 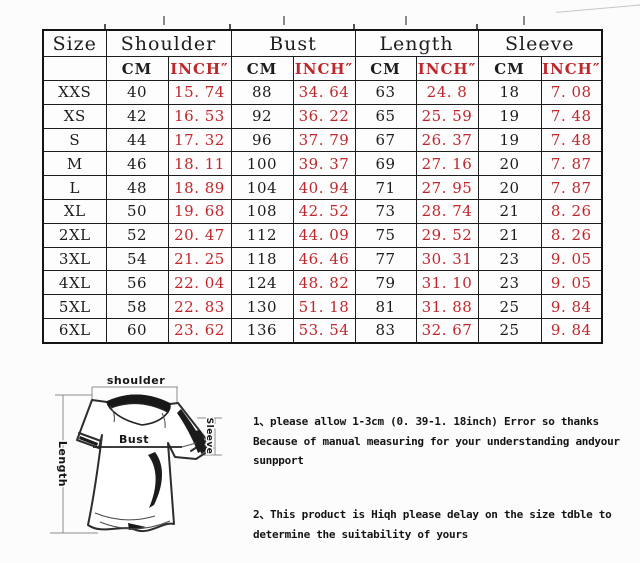 What do you see at coordinates (143, 469) in the screenshot?
I see `sketch-shading` at bounding box center [143, 469].